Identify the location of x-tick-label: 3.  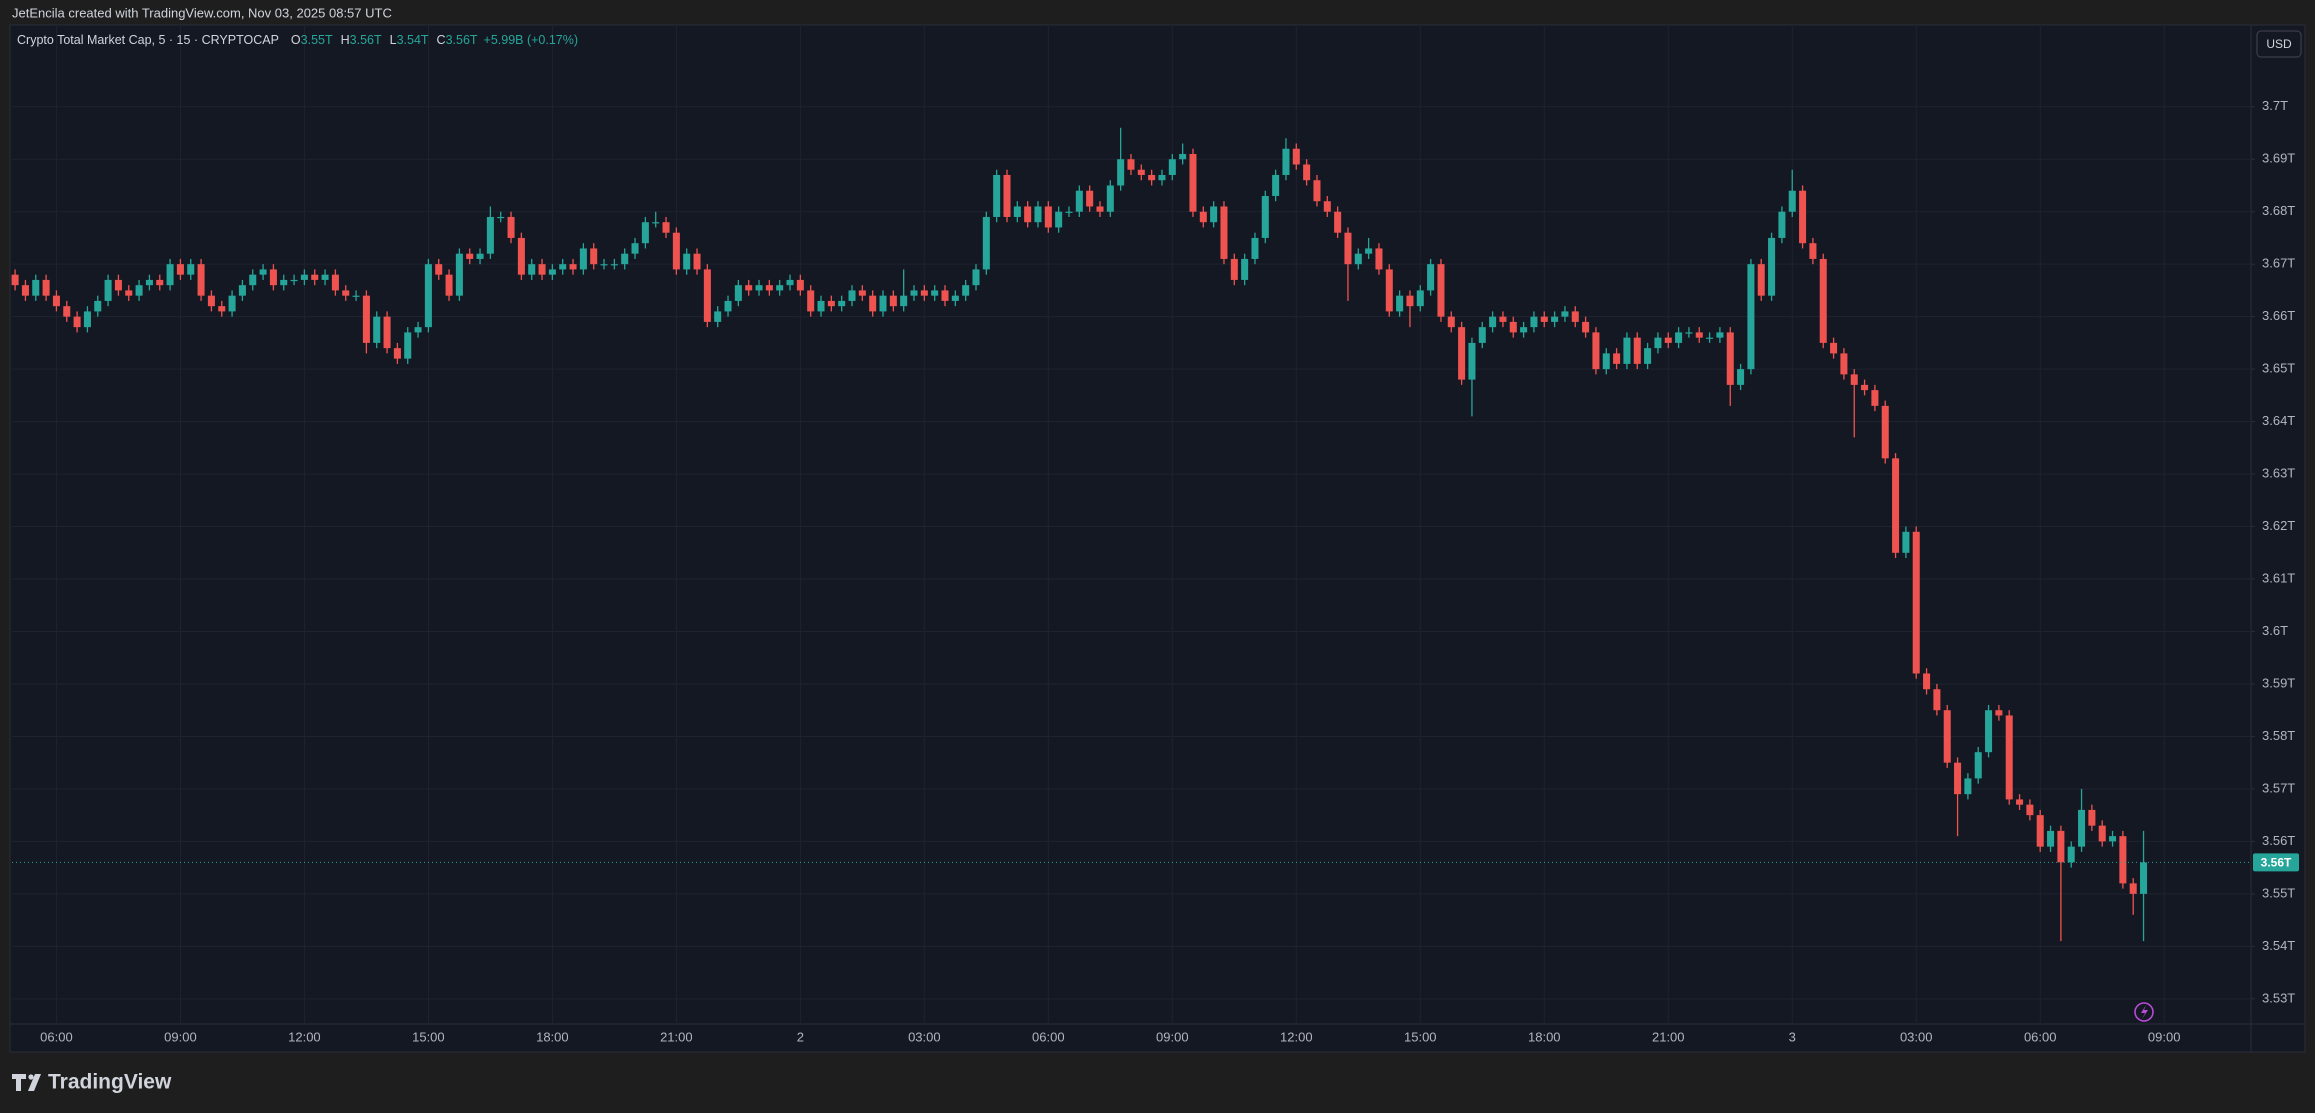
(1792, 1036).